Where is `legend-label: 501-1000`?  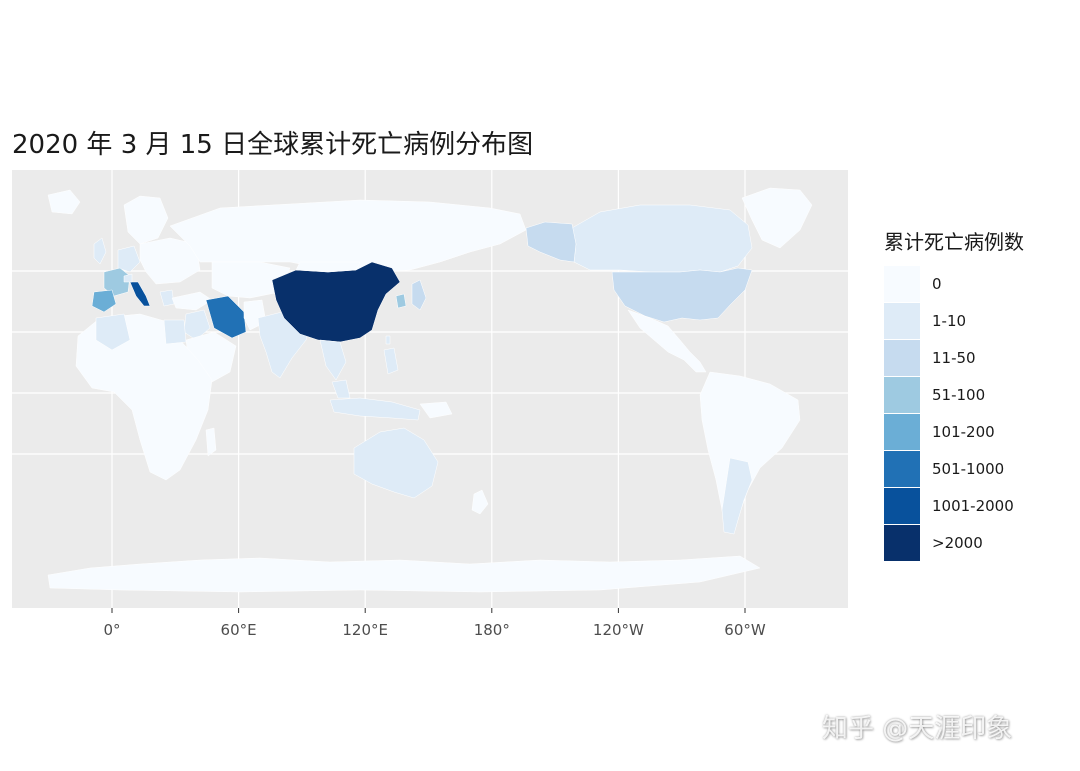
legend-label: 501-1000 is located at coordinates (968, 468).